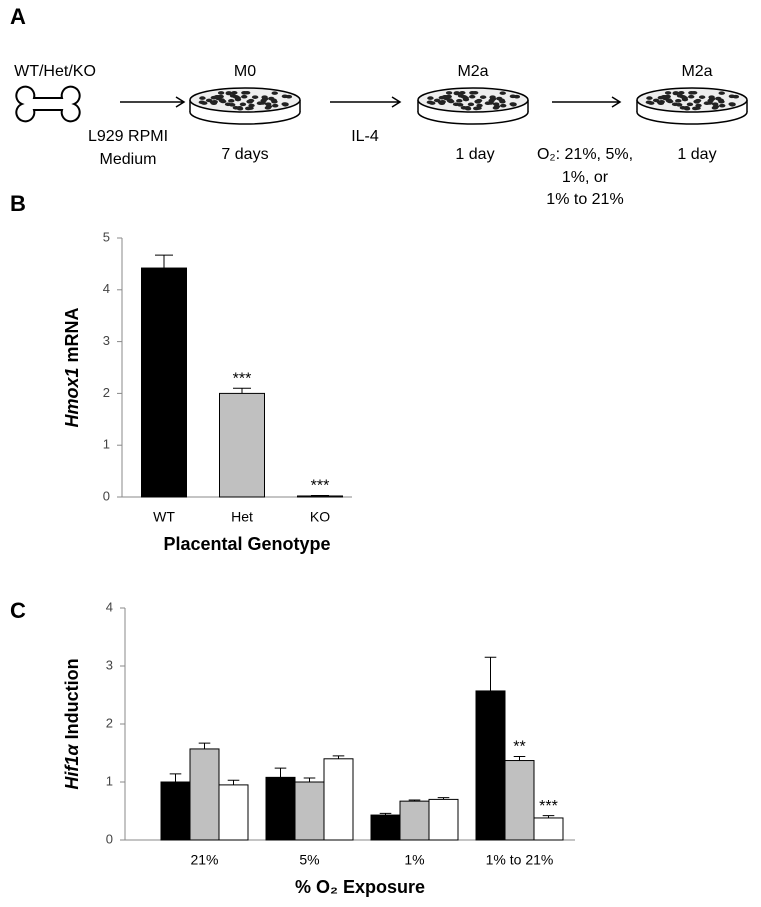 This screenshot has height=907, width=761. Describe the element at coordinates (242, 517) in the screenshot. I see `x-tick-label: Het` at that location.